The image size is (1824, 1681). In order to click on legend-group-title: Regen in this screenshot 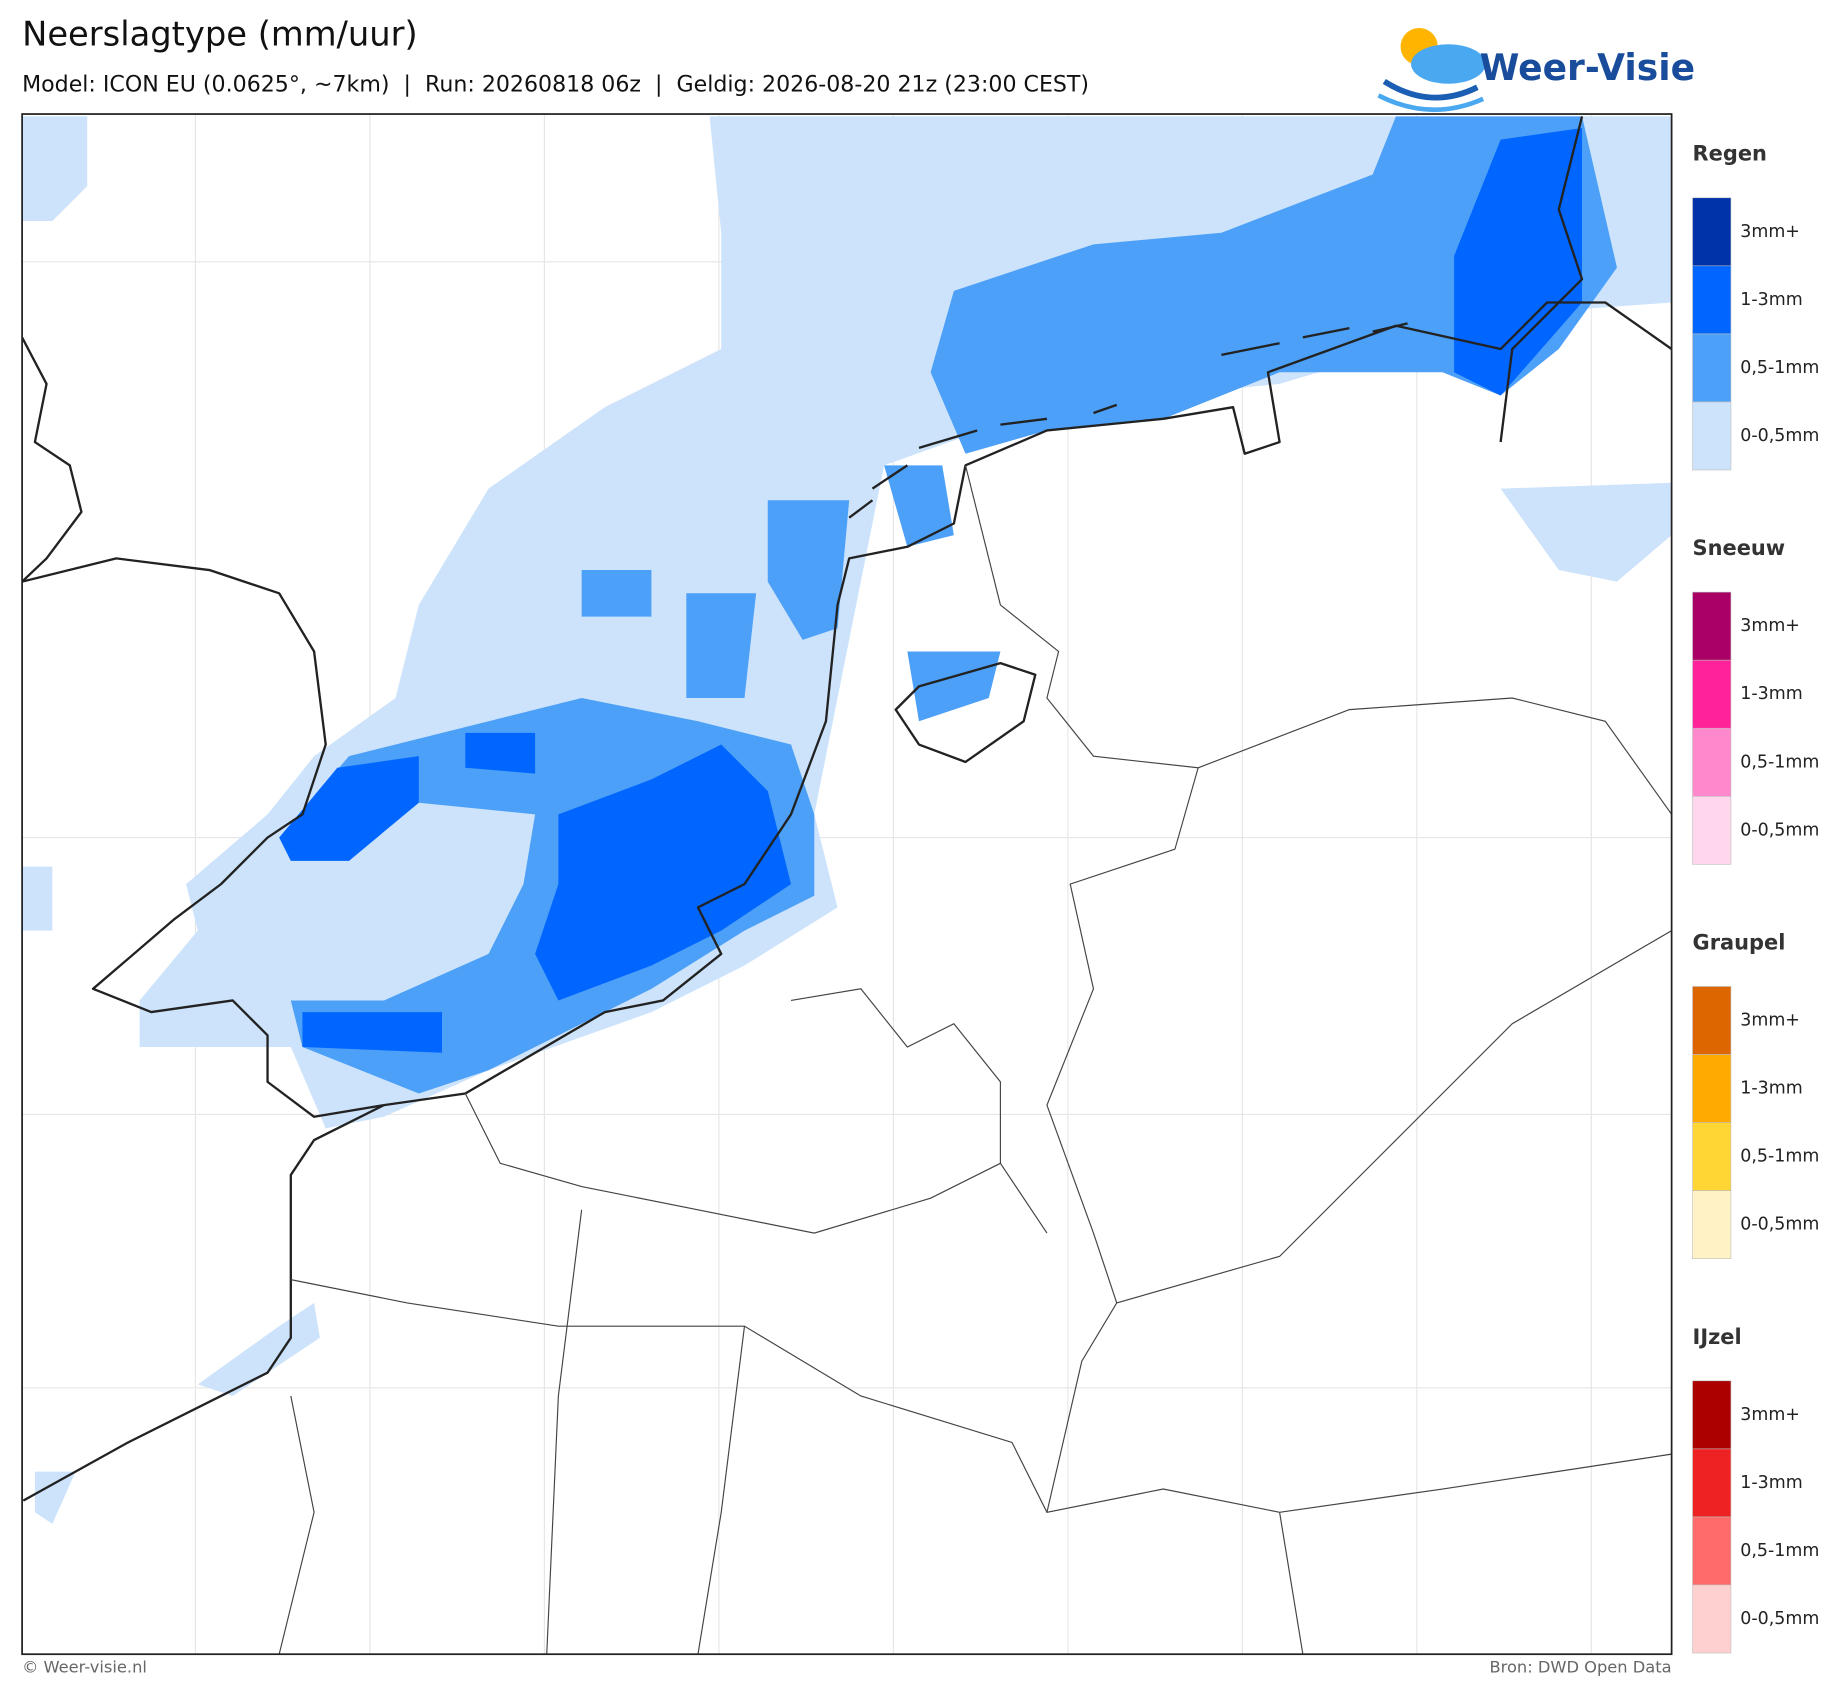, I will do `click(1730, 154)`.